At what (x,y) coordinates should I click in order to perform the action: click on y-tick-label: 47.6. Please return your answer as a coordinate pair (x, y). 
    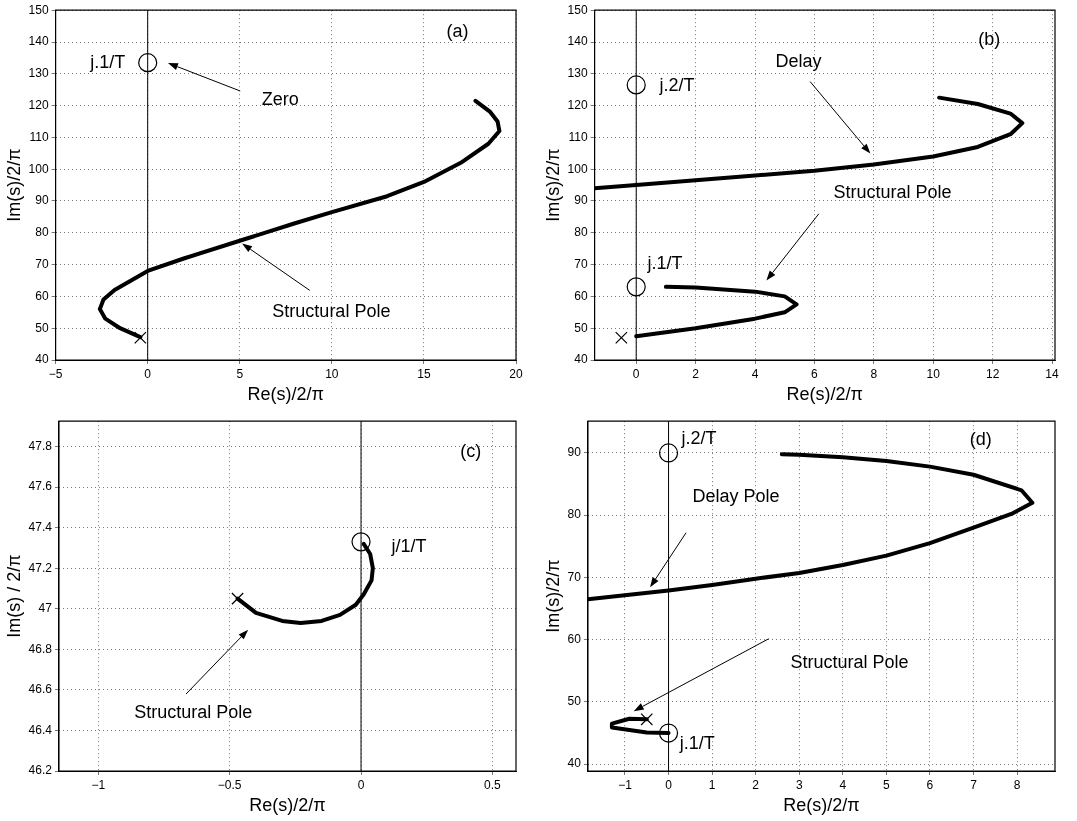
    Looking at the image, I should click on (40, 486).